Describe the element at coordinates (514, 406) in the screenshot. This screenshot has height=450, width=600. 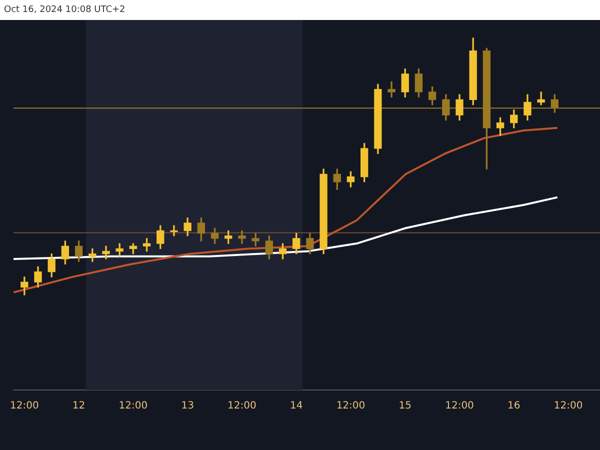
I see `x-tick-label: 16` at that location.